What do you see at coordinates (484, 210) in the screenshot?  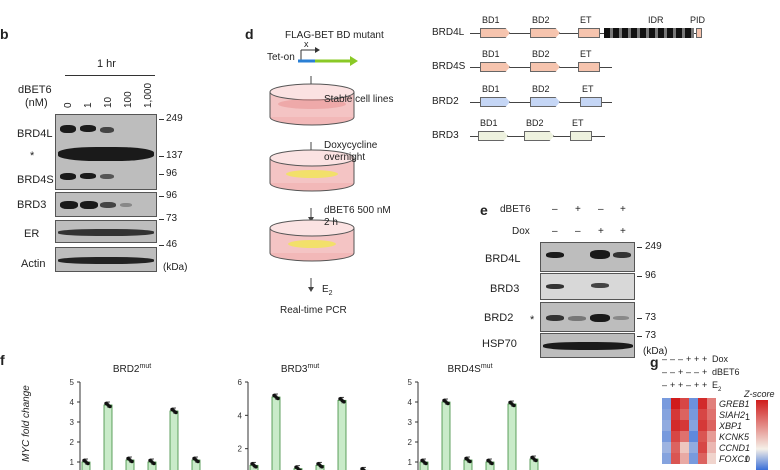 I see `panel-e-label: e` at bounding box center [484, 210].